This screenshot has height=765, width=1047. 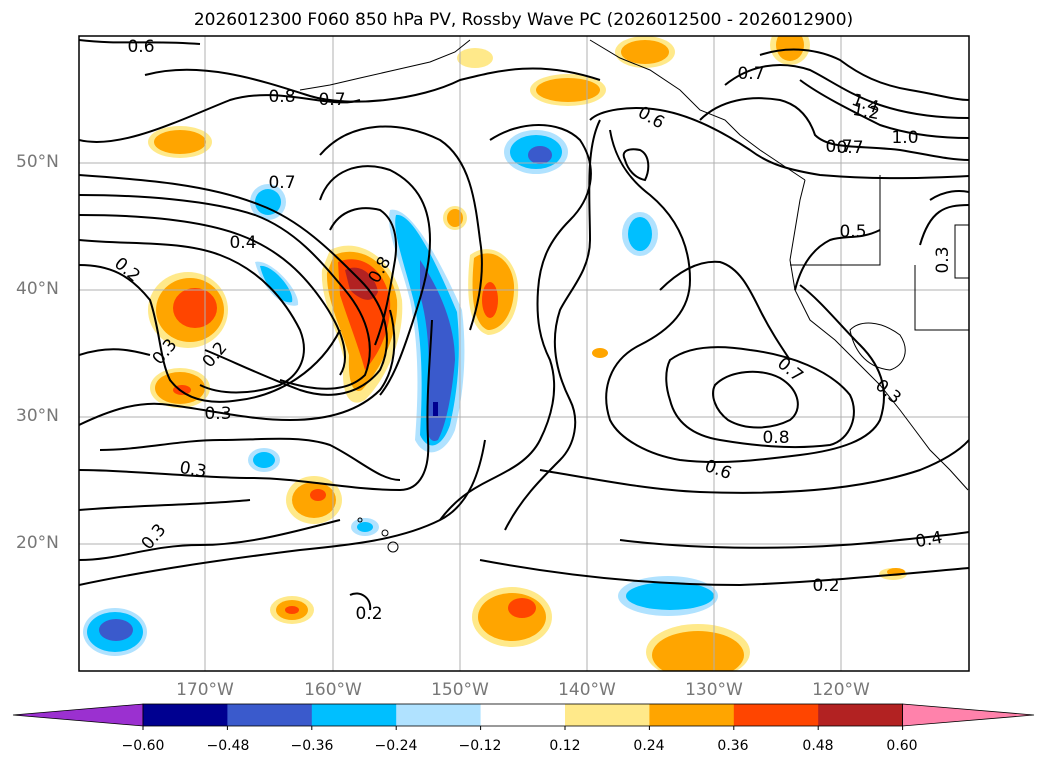 What do you see at coordinates (37, 162) in the screenshot?
I see `lat-label-50n: 50°N` at bounding box center [37, 162].